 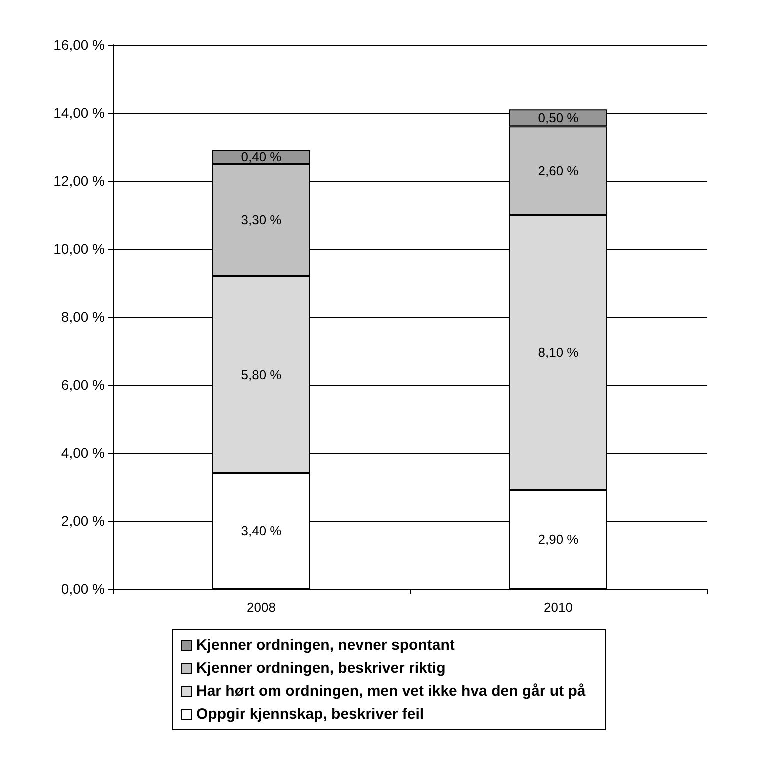 I want to click on data-label: 0,40 %, so click(x=261, y=157).